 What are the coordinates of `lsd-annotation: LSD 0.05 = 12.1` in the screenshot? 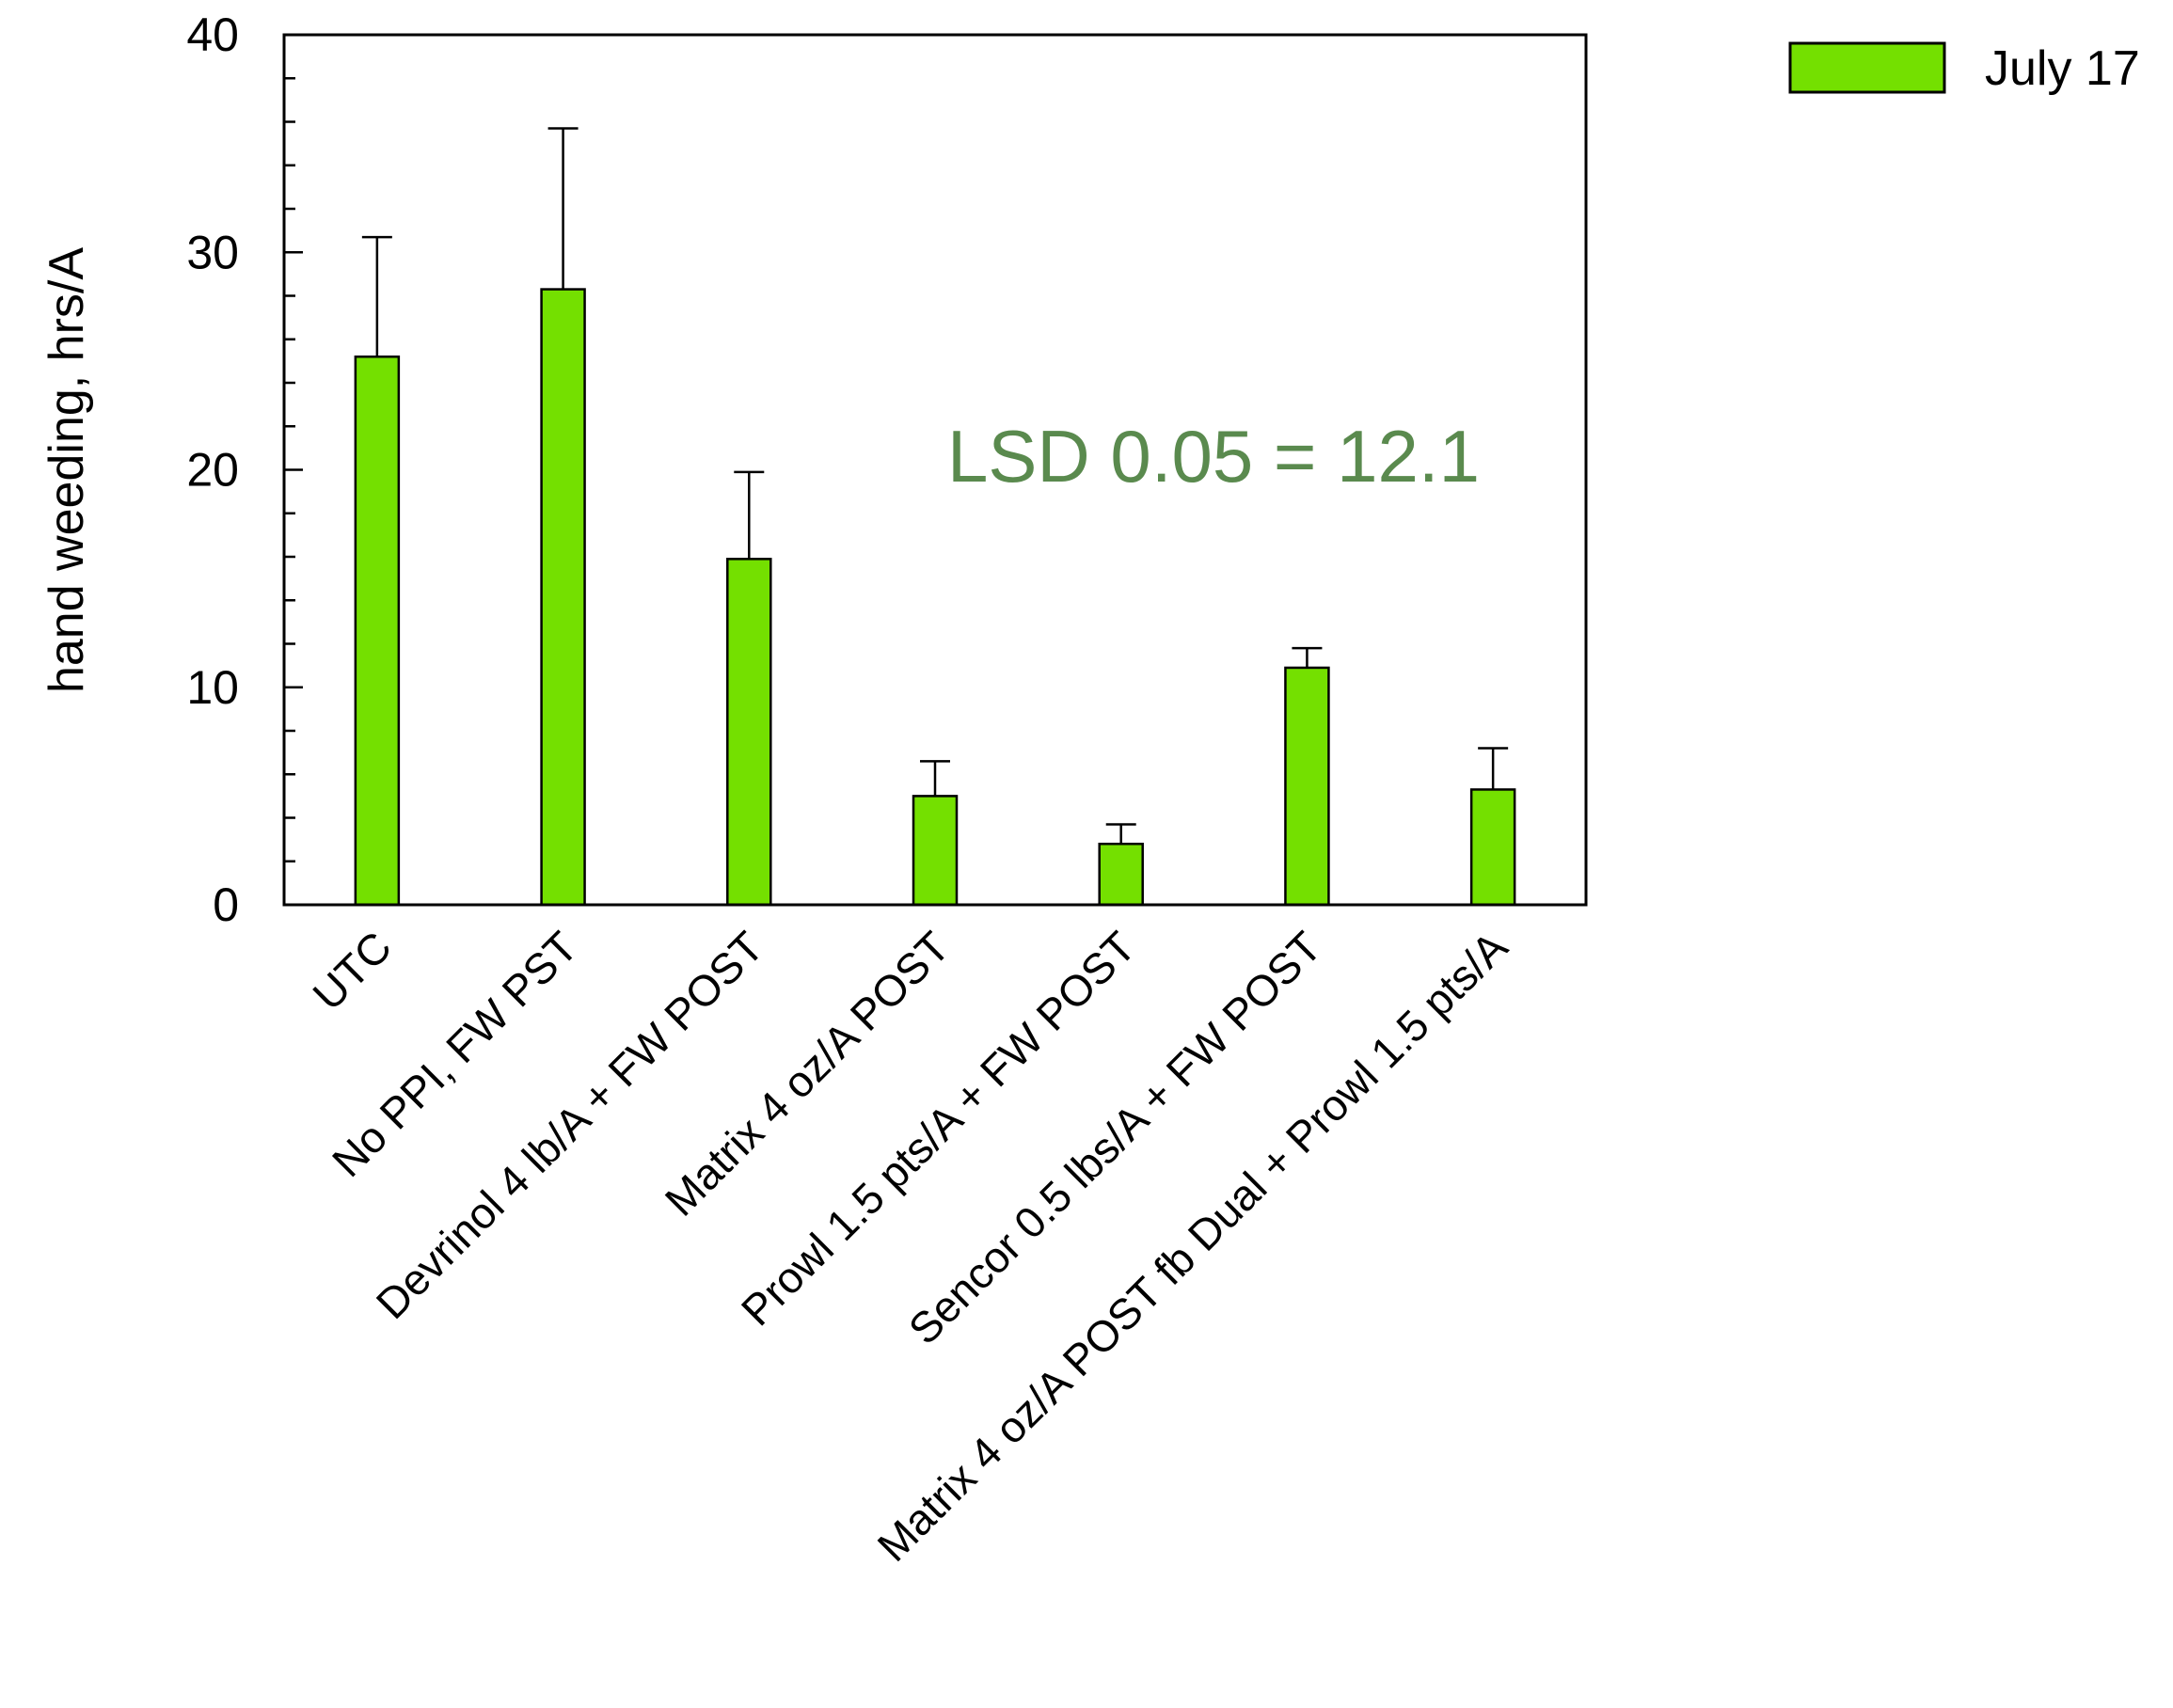 It's located at (1213, 457).